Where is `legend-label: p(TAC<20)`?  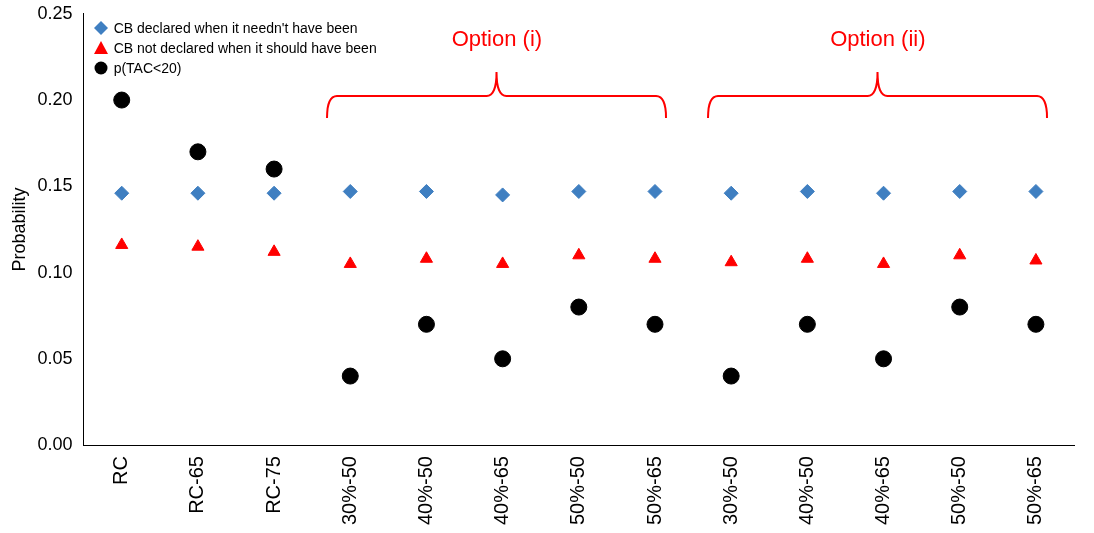
legend-label: p(TAC<20) is located at coordinates (147, 67).